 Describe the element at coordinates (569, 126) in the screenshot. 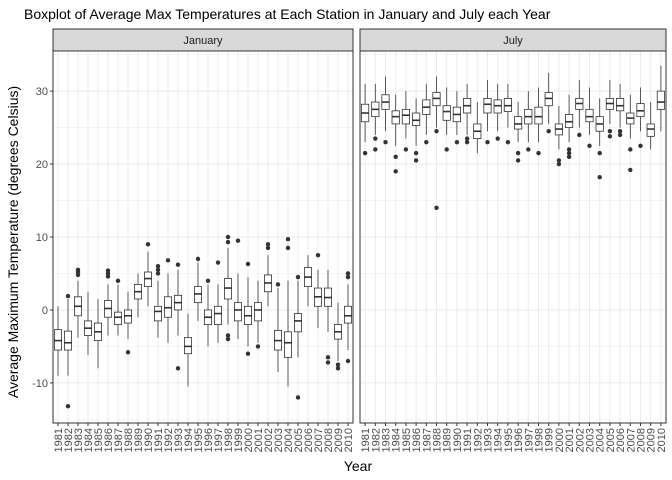

I see `box-july-2001` at that location.